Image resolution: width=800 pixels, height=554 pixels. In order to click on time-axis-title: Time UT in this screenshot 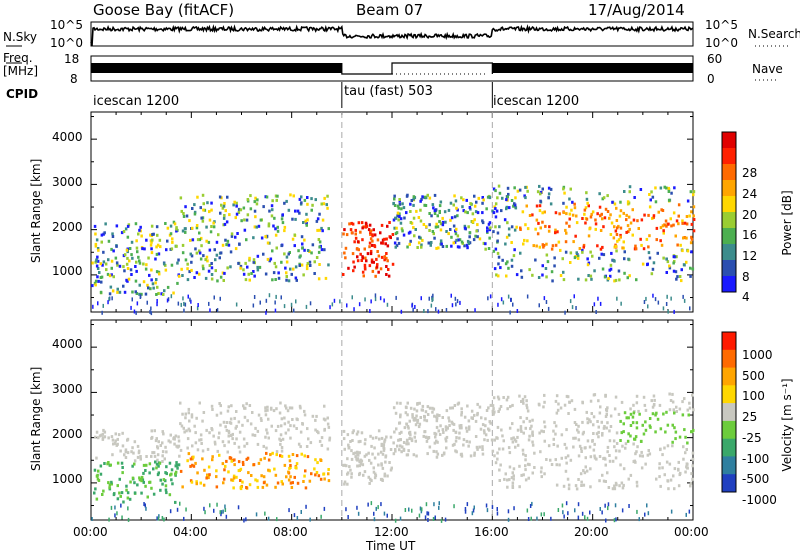, I will do `click(391, 546)`.